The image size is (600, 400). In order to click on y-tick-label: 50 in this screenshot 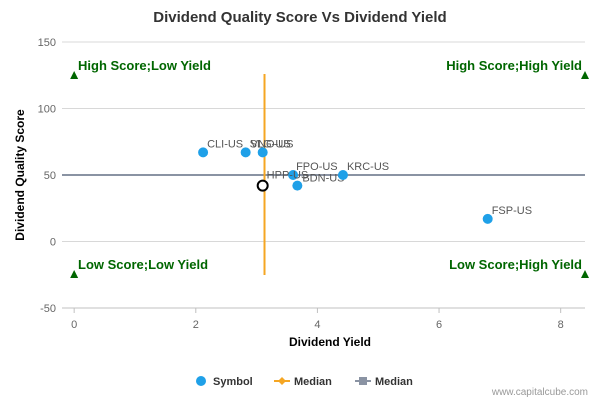, I will do `click(50, 176)`.